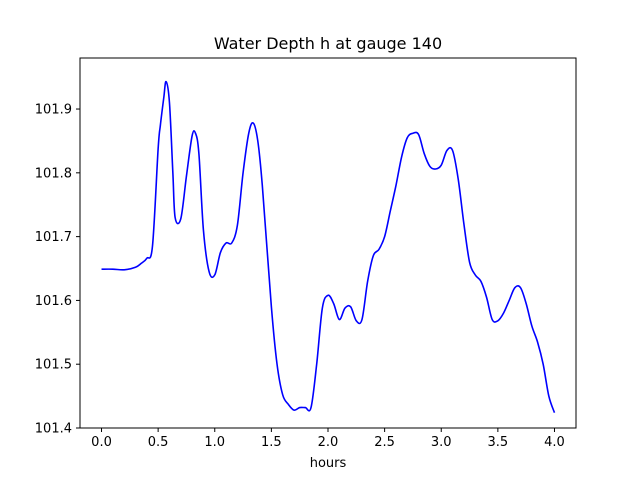  I want to click on x-axis: 0.0 0.5 1.0 1.5 2.0 2.5 3.0 3.5 4.0, so click(328, 439).